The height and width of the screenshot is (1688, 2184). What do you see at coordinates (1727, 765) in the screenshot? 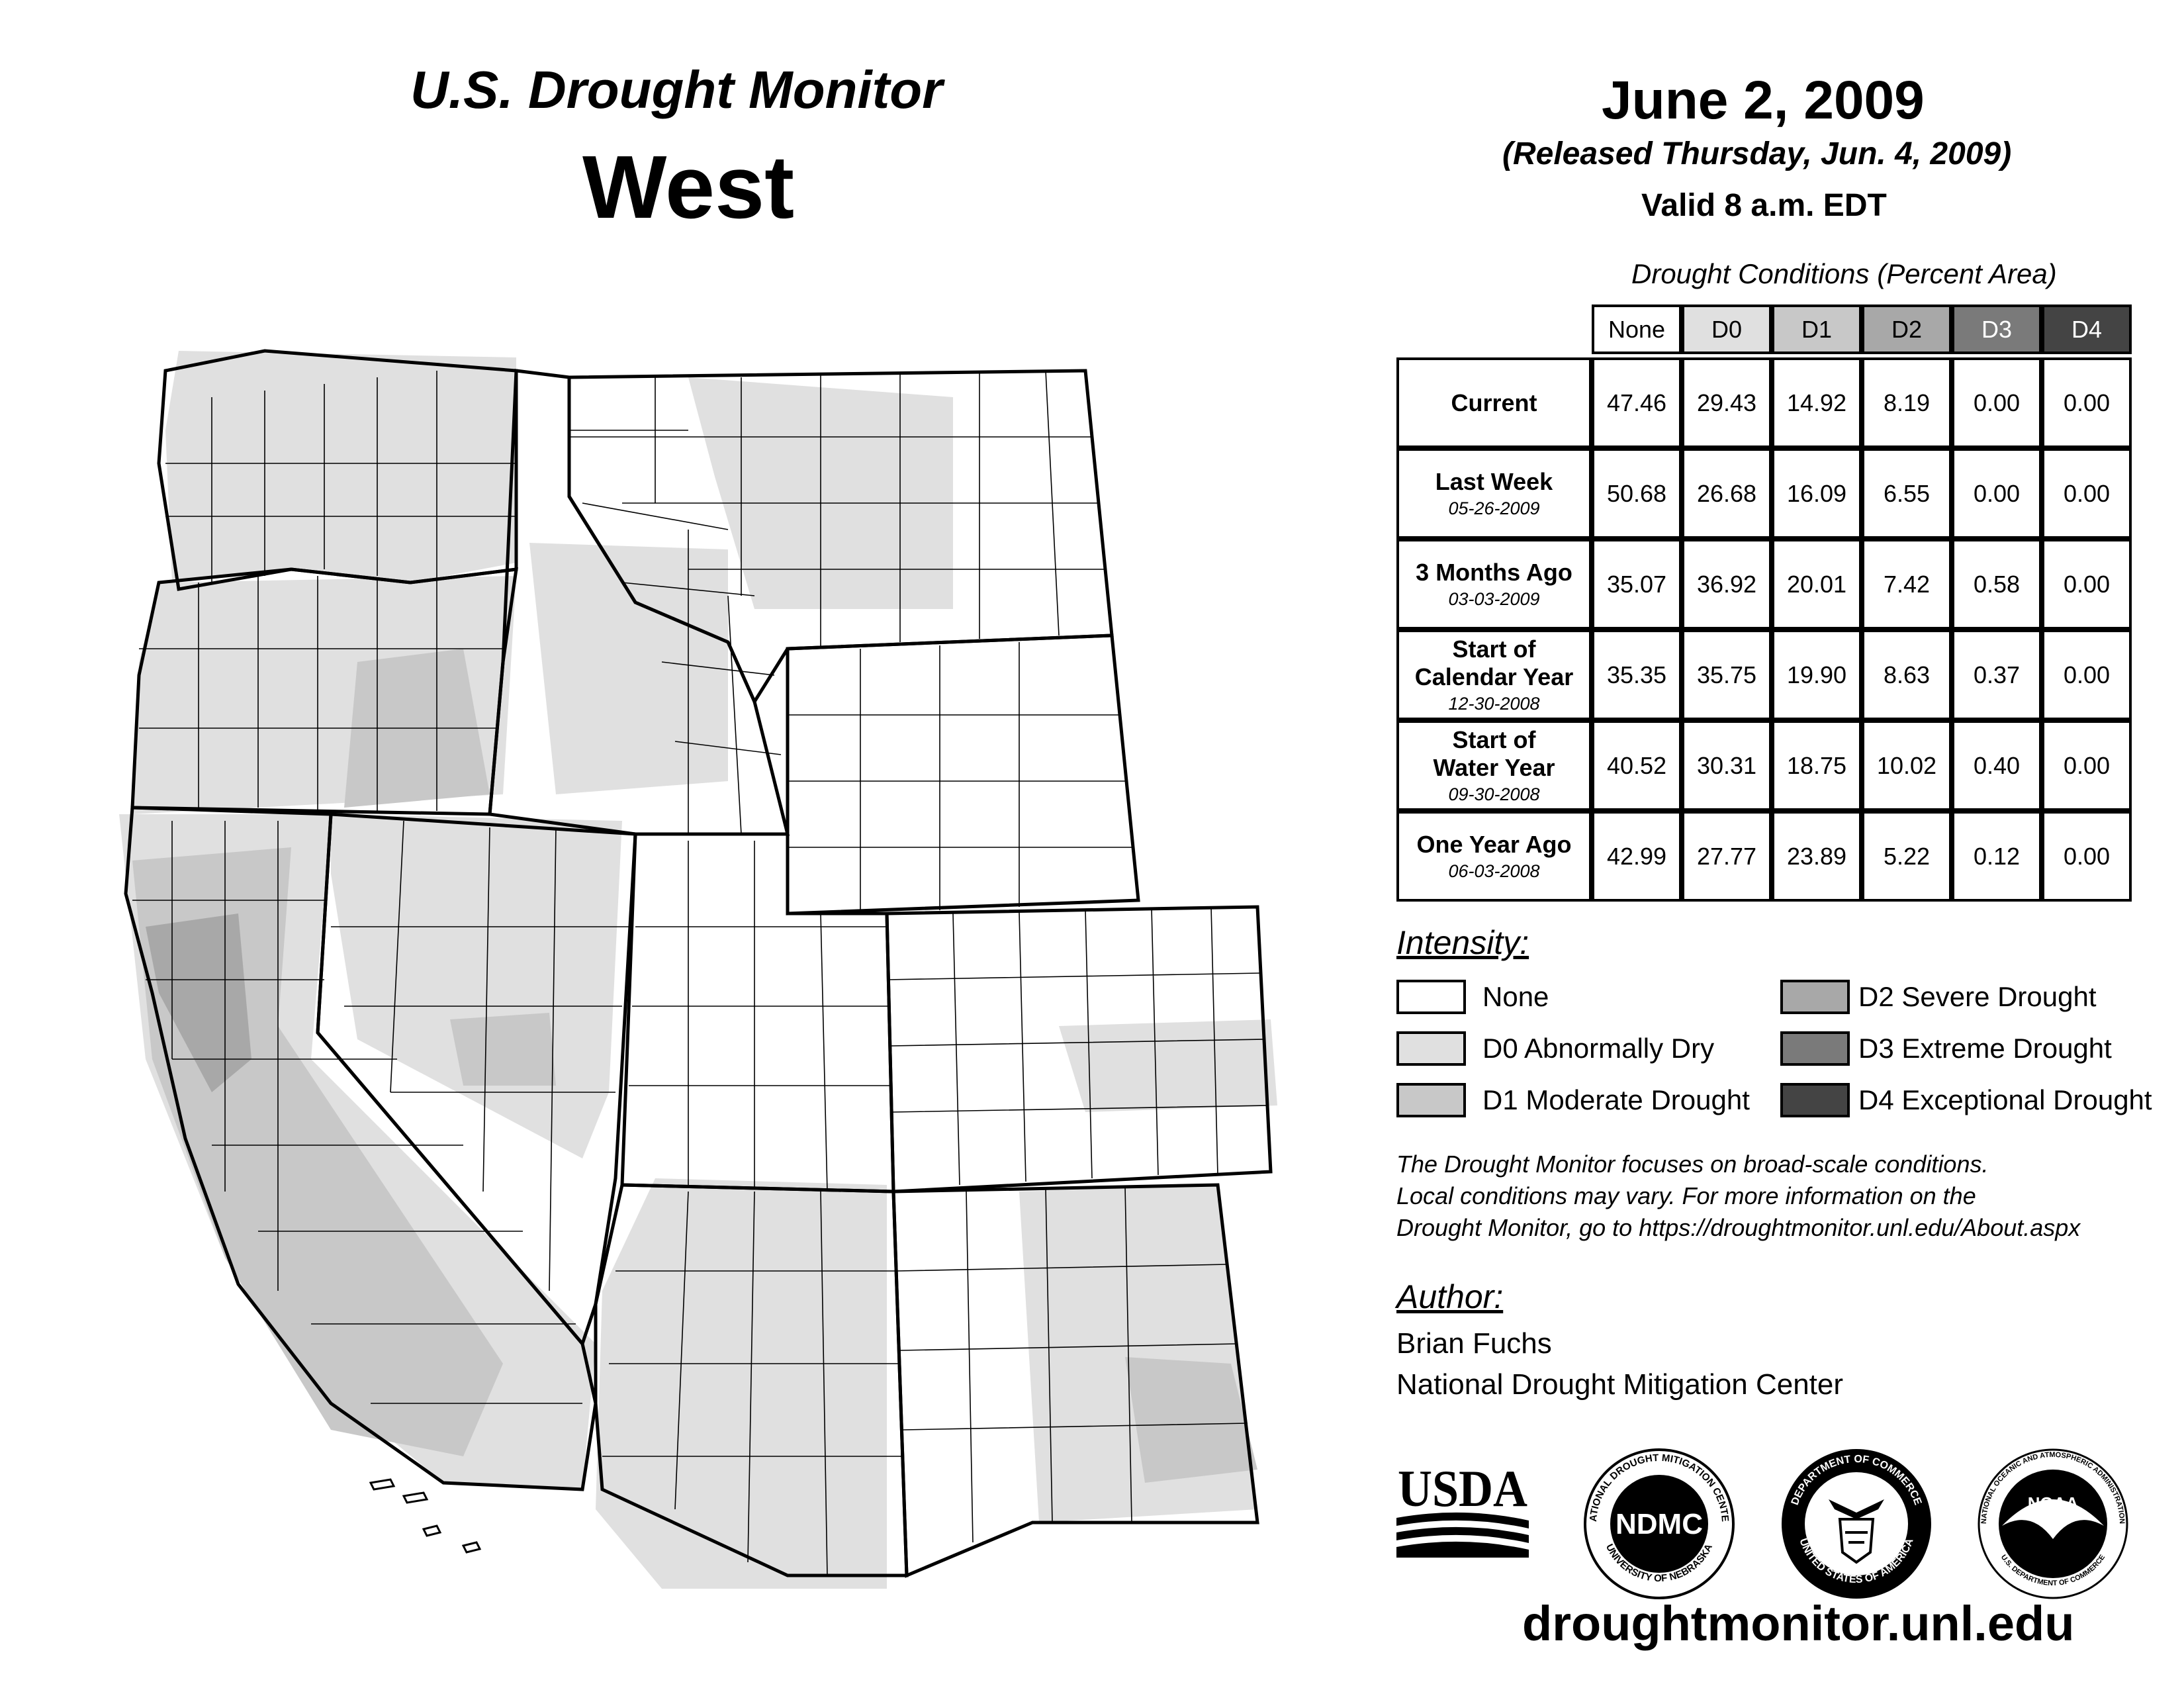
I see `table-cell: 30.31` at bounding box center [1727, 765].